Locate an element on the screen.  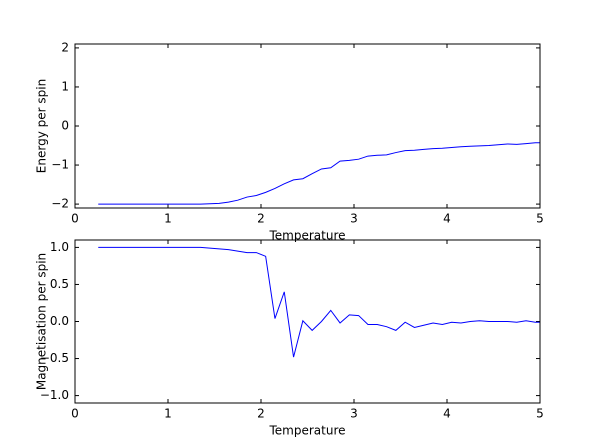
y-tick-label: −0.5 is located at coordinates (54, 358).